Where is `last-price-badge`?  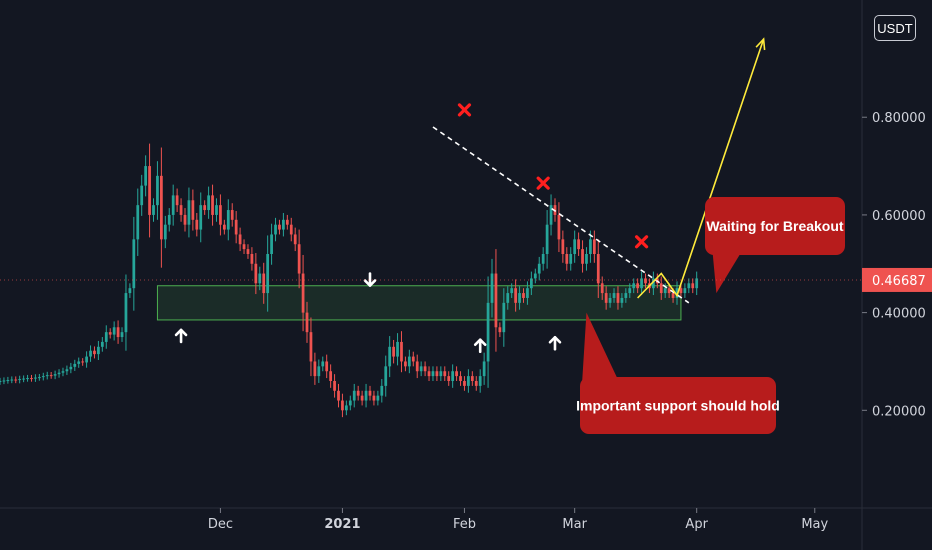
last-price-badge is located at coordinates (897, 279).